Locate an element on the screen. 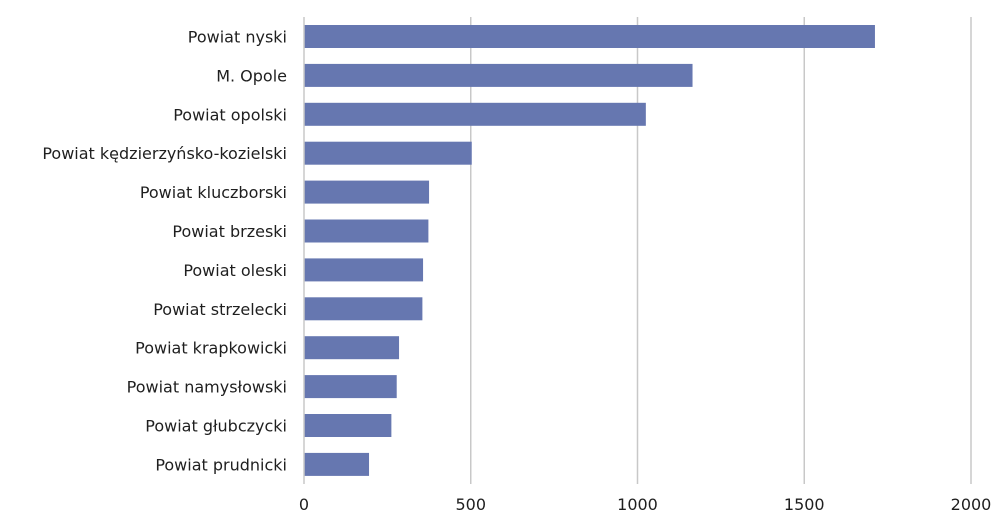  category-label-6: Powiat oleski is located at coordinates (235, 270).